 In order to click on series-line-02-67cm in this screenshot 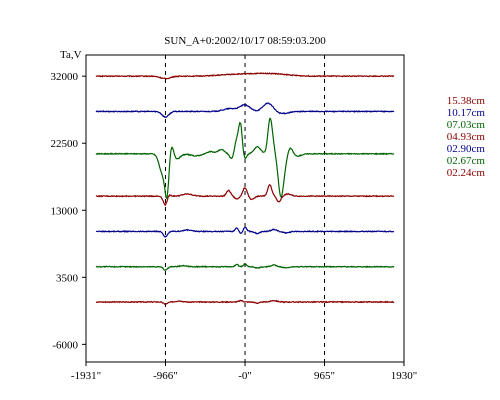, I will do `click(245, 267)`.